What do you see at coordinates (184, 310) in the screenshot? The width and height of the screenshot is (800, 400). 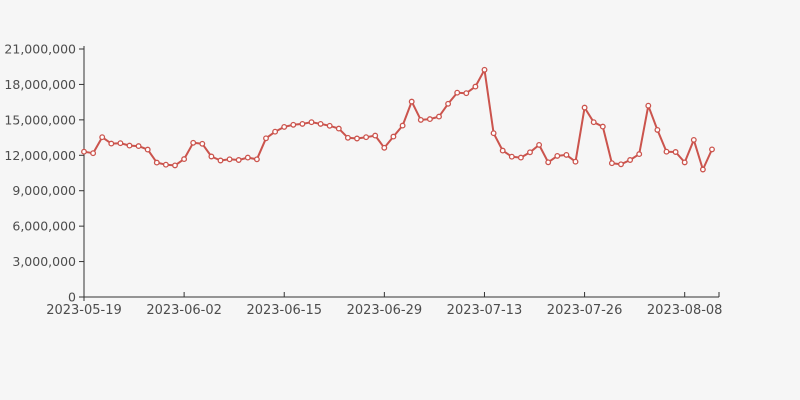 I see `x-axis-tick-label: 2023-06-02` at bounding box center [184, 310].